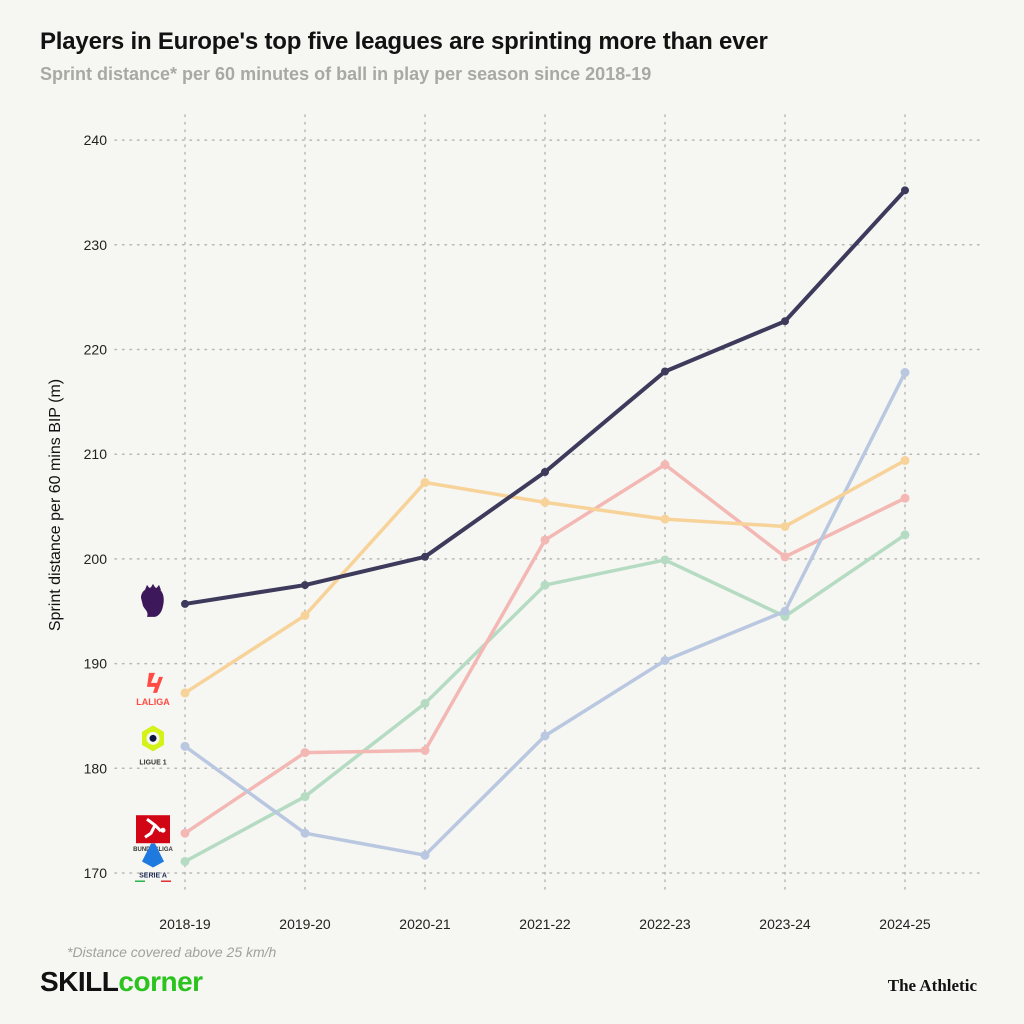 The width and height of the screenshot is (1024, 1024). I want to click on lion-head-icon, so click(152, 602).